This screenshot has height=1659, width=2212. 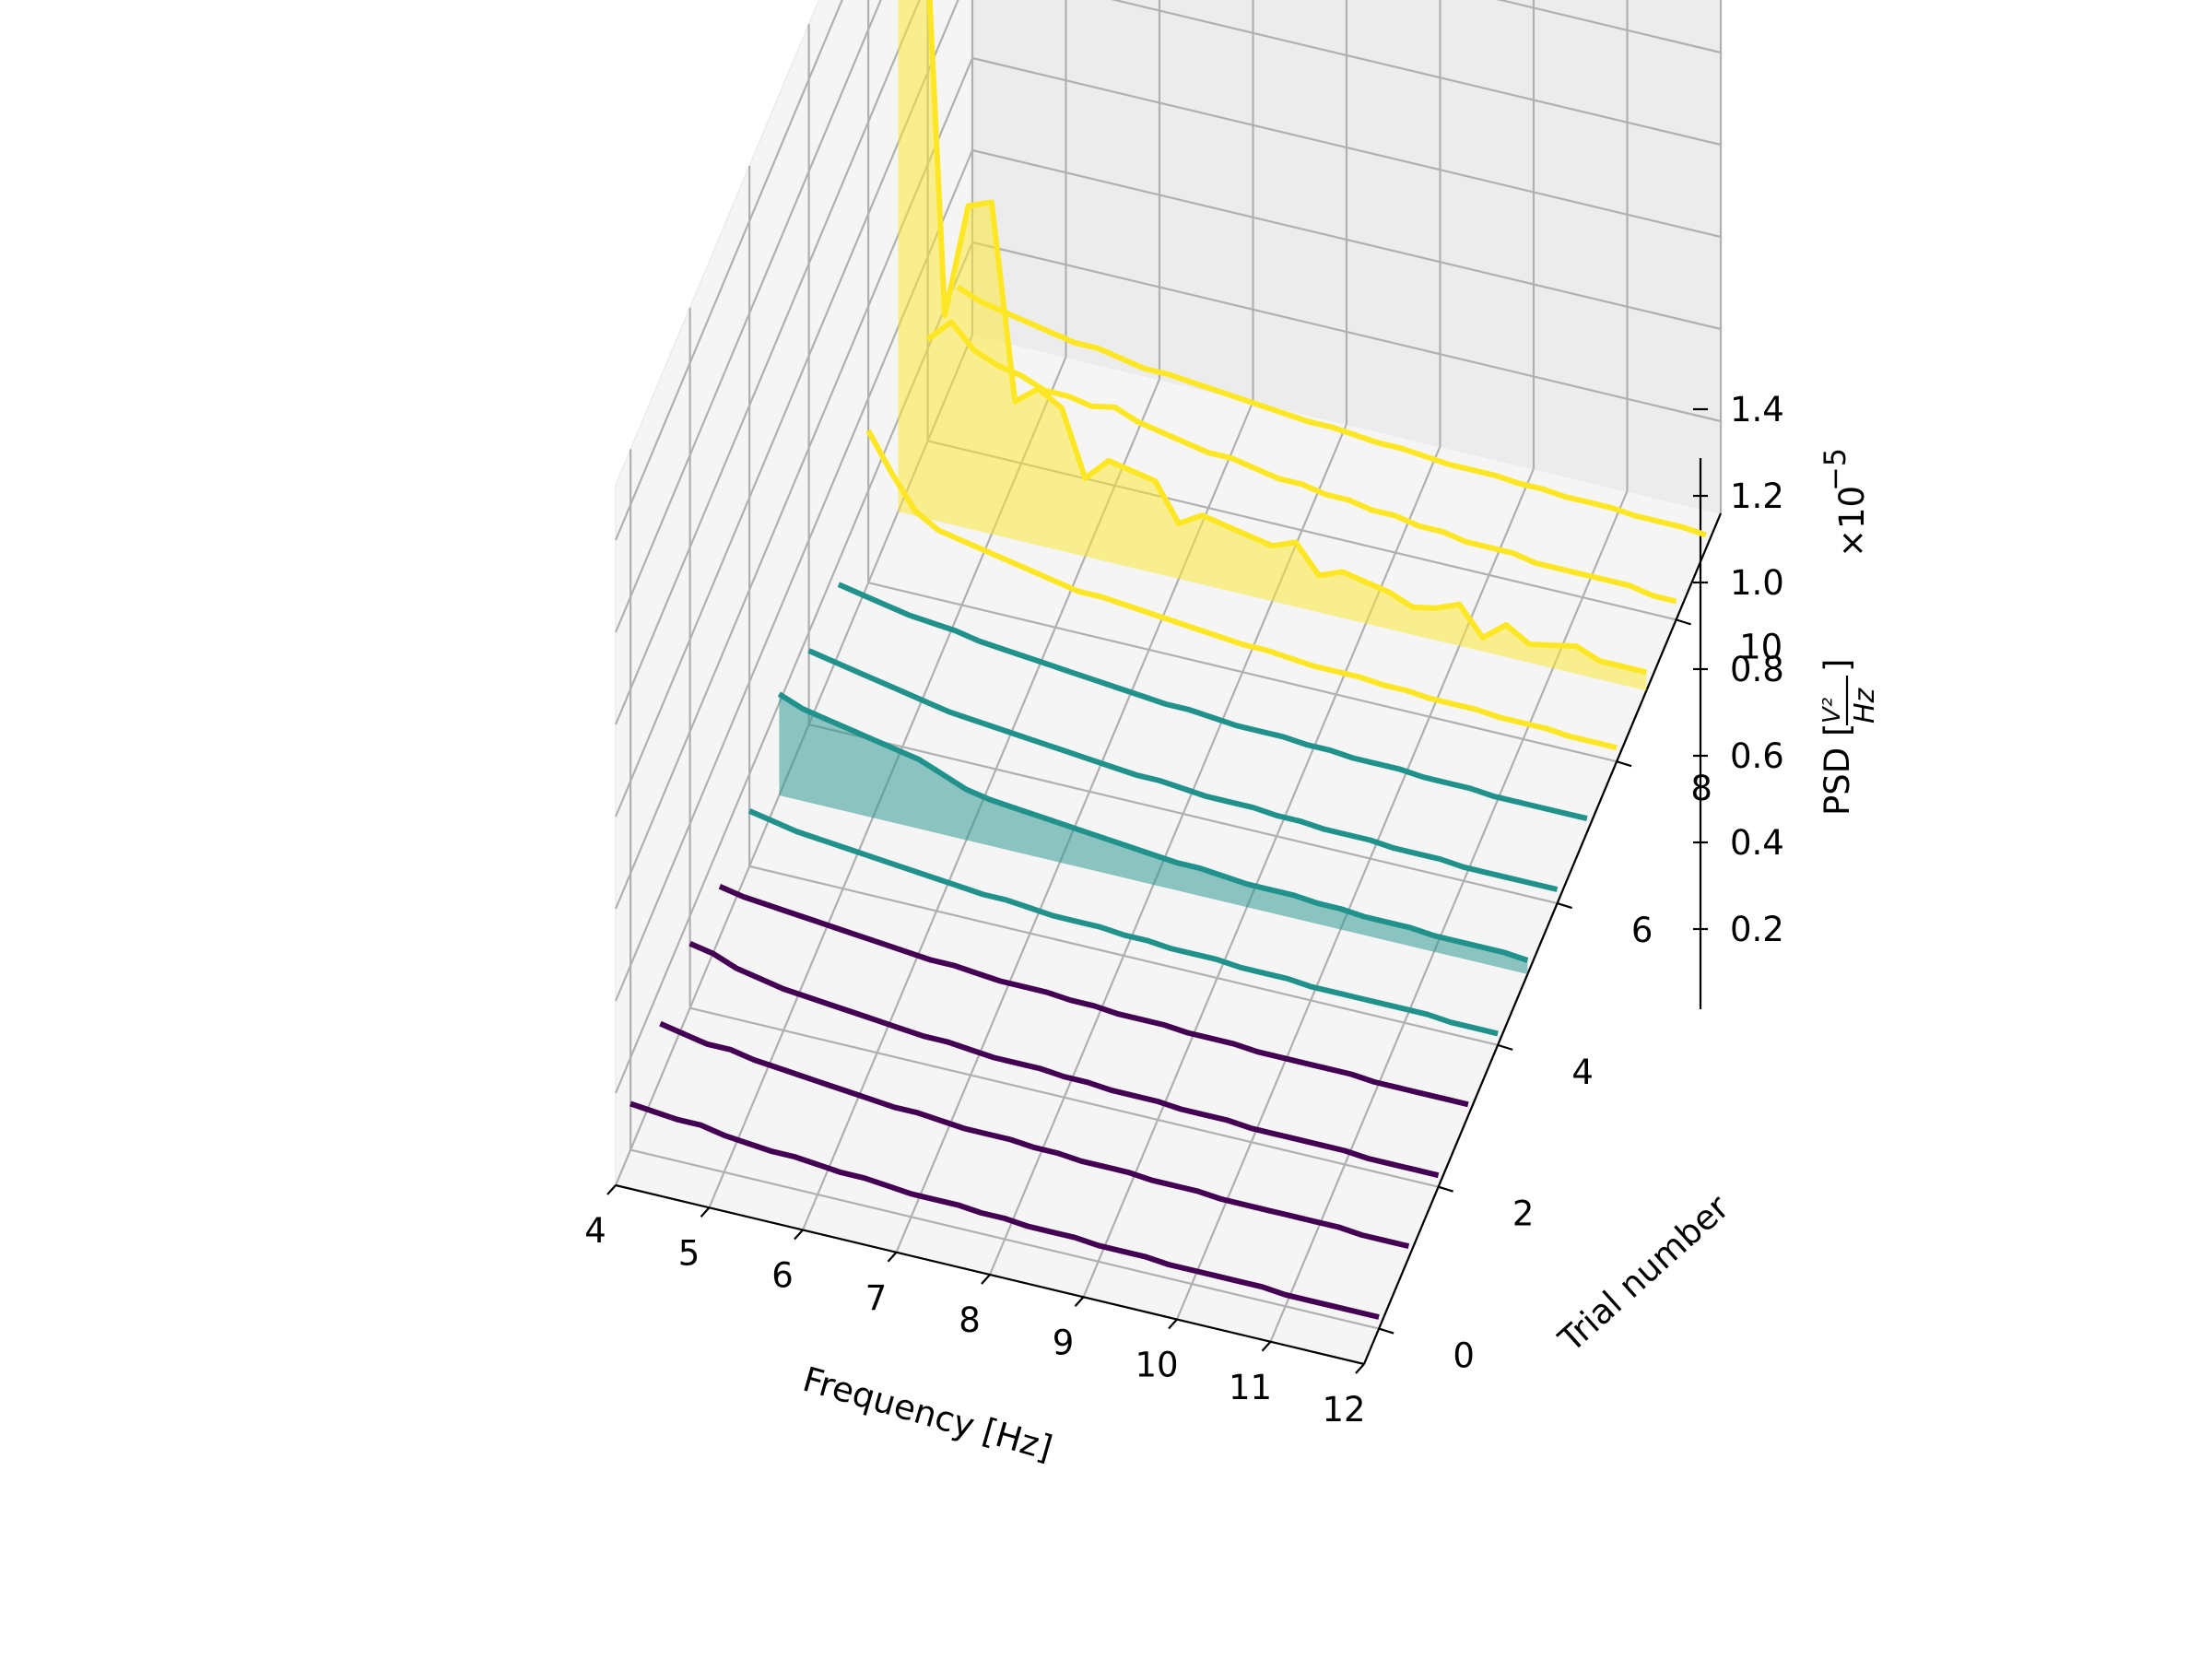 I want to click on z-tick-label: 0.2, so click(x=1757, y=929).